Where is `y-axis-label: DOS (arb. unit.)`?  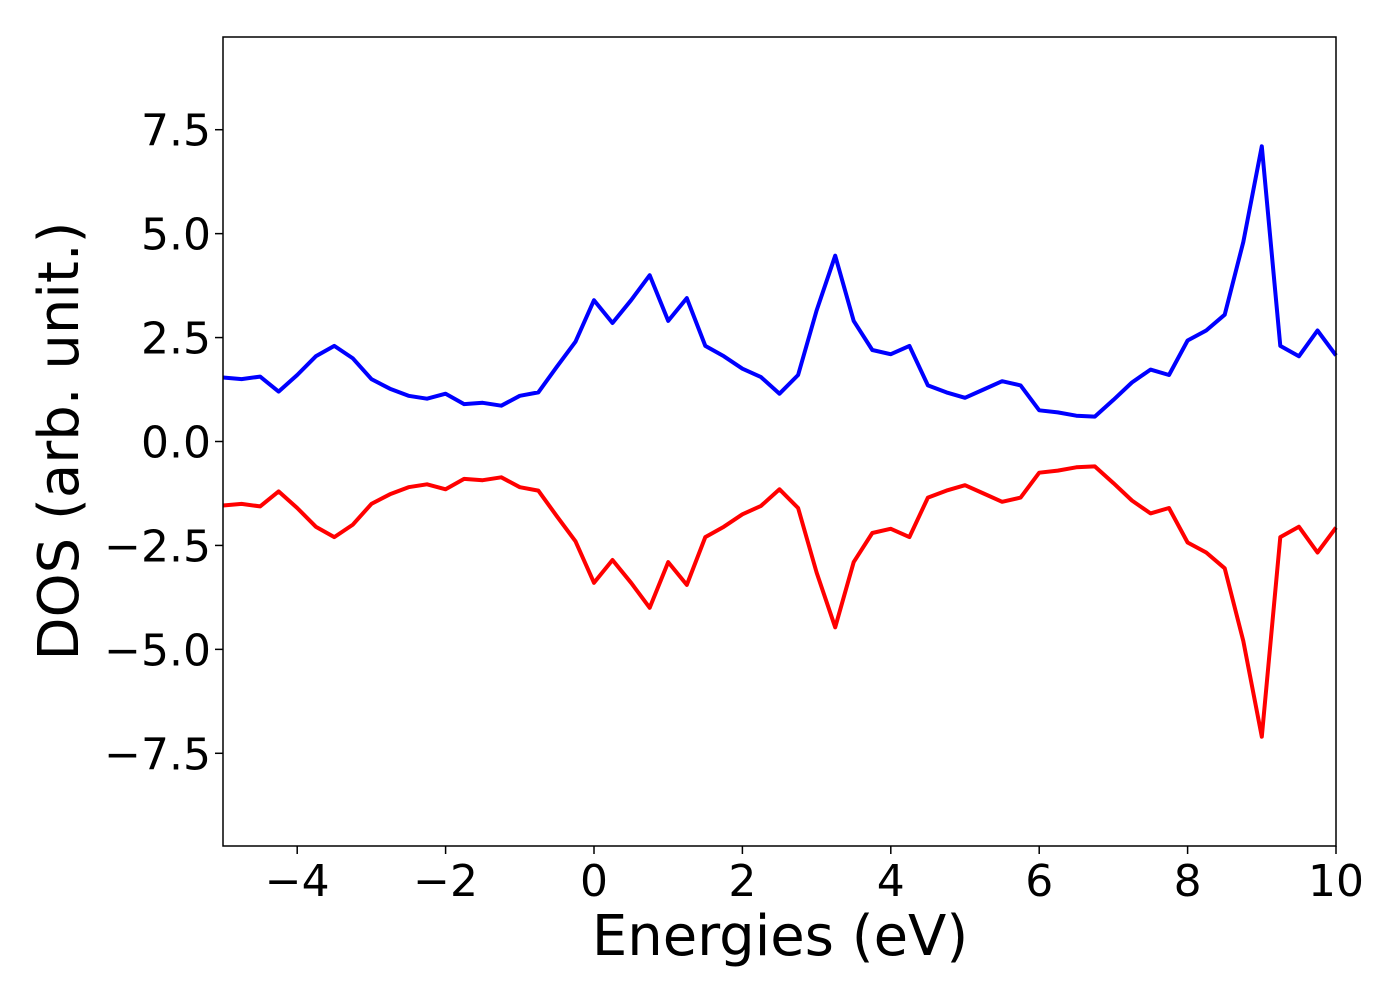
y-axis-label: DOS (arb. unit.) is located at coordinates (59, 440).